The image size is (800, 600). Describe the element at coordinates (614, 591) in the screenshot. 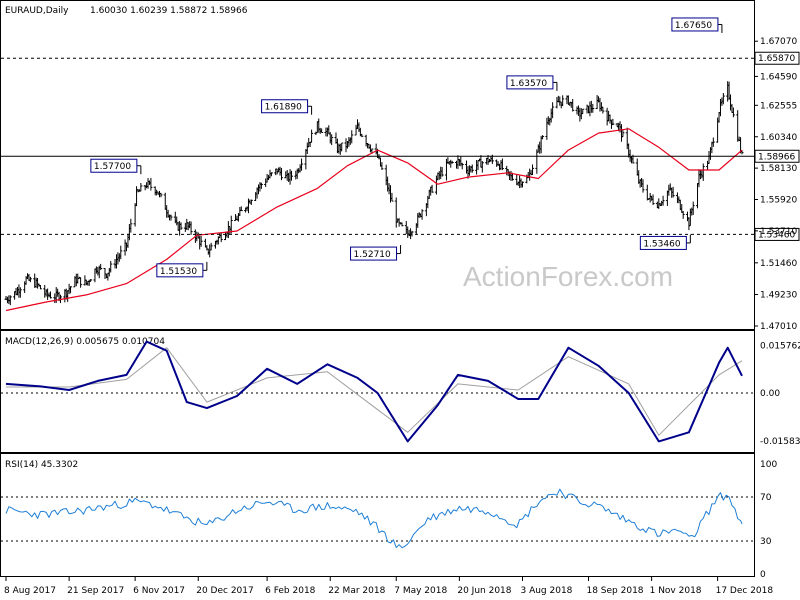

I see `x-tick-label: 18 Sep 2018` at that location.